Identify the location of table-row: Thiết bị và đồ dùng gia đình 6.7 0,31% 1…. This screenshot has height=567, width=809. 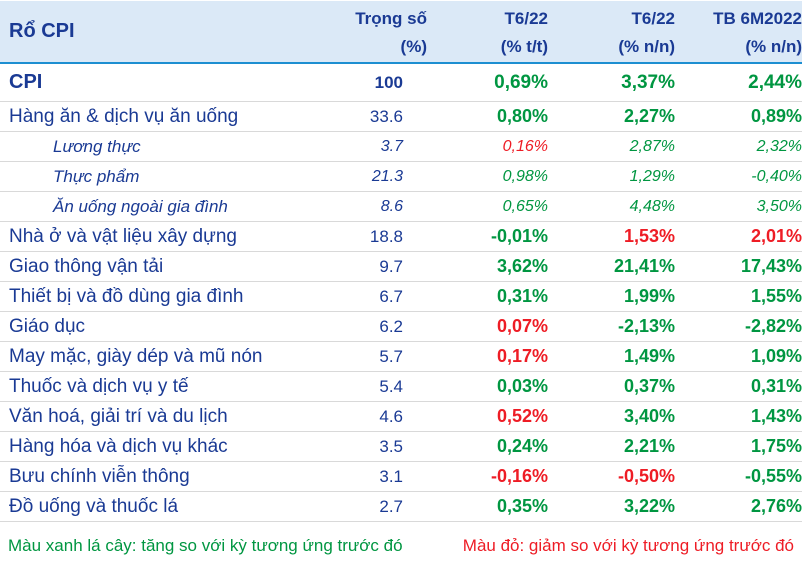
(401, 297).